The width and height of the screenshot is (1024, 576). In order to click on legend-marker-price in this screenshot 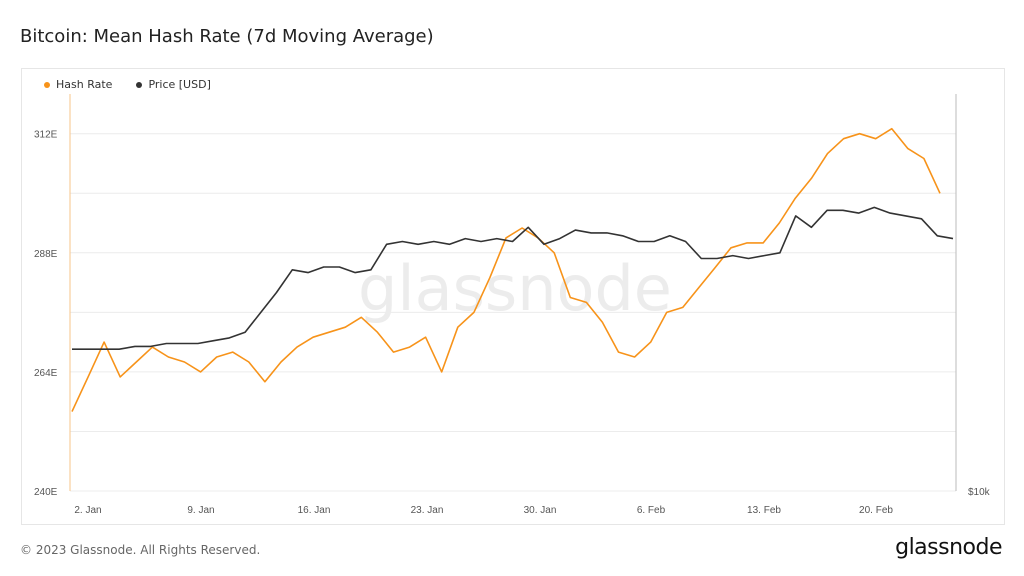, I will do `click(139, 84)`.